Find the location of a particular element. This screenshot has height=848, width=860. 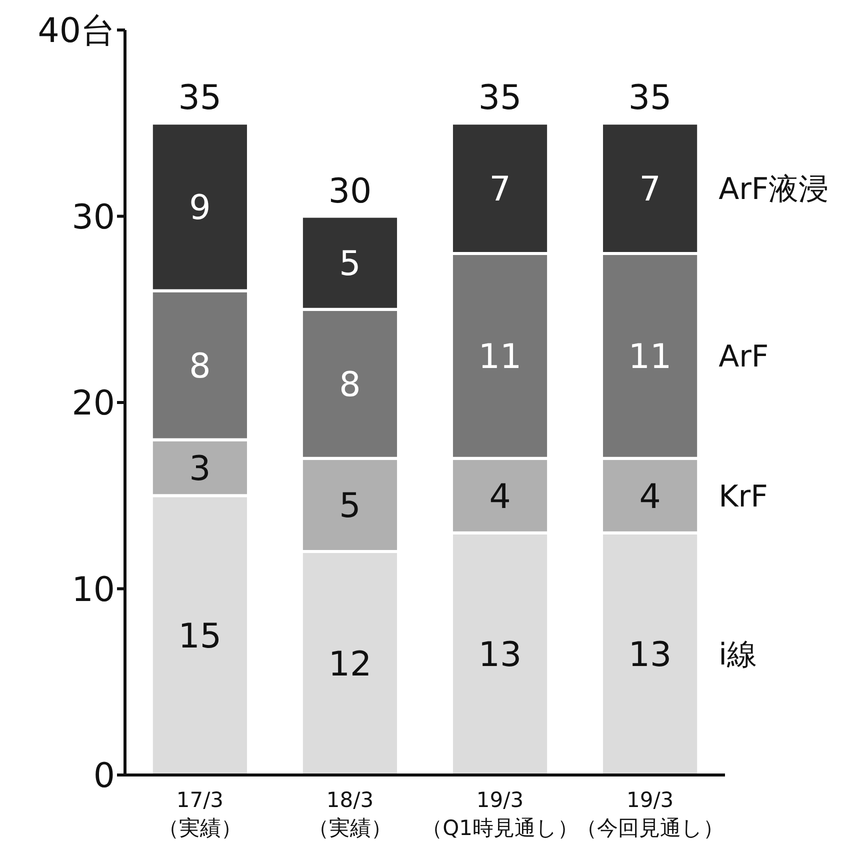

data-label: 3 is located at coordinates (200, 468).